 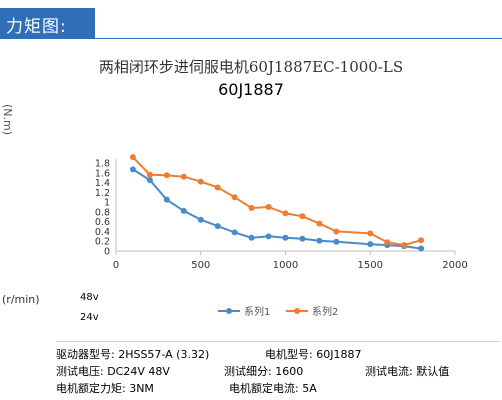 What do you see at coordinates (313, 354) in the screenshot?
I see `motor-model-text: 电机型号: 60J1887` at bounding box center [313, 354].